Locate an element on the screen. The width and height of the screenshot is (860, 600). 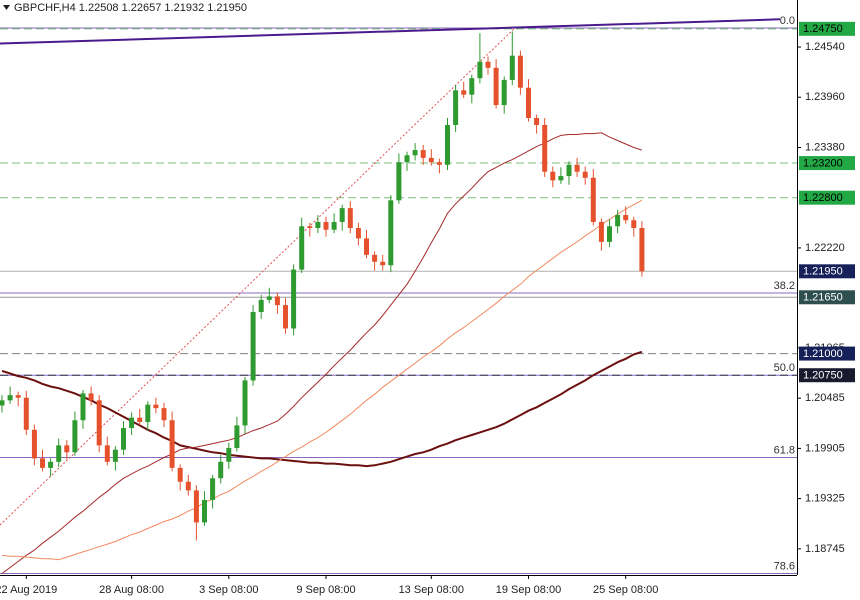
price-level-label: 1.22800 is located at coordinates (823, 198).